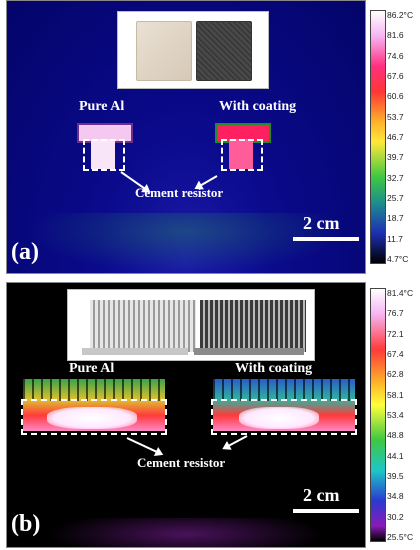  What do you see at coordinates (395, 435) in the screenshot?
I see `tick: 48.8` at bounding box center [395, 435].